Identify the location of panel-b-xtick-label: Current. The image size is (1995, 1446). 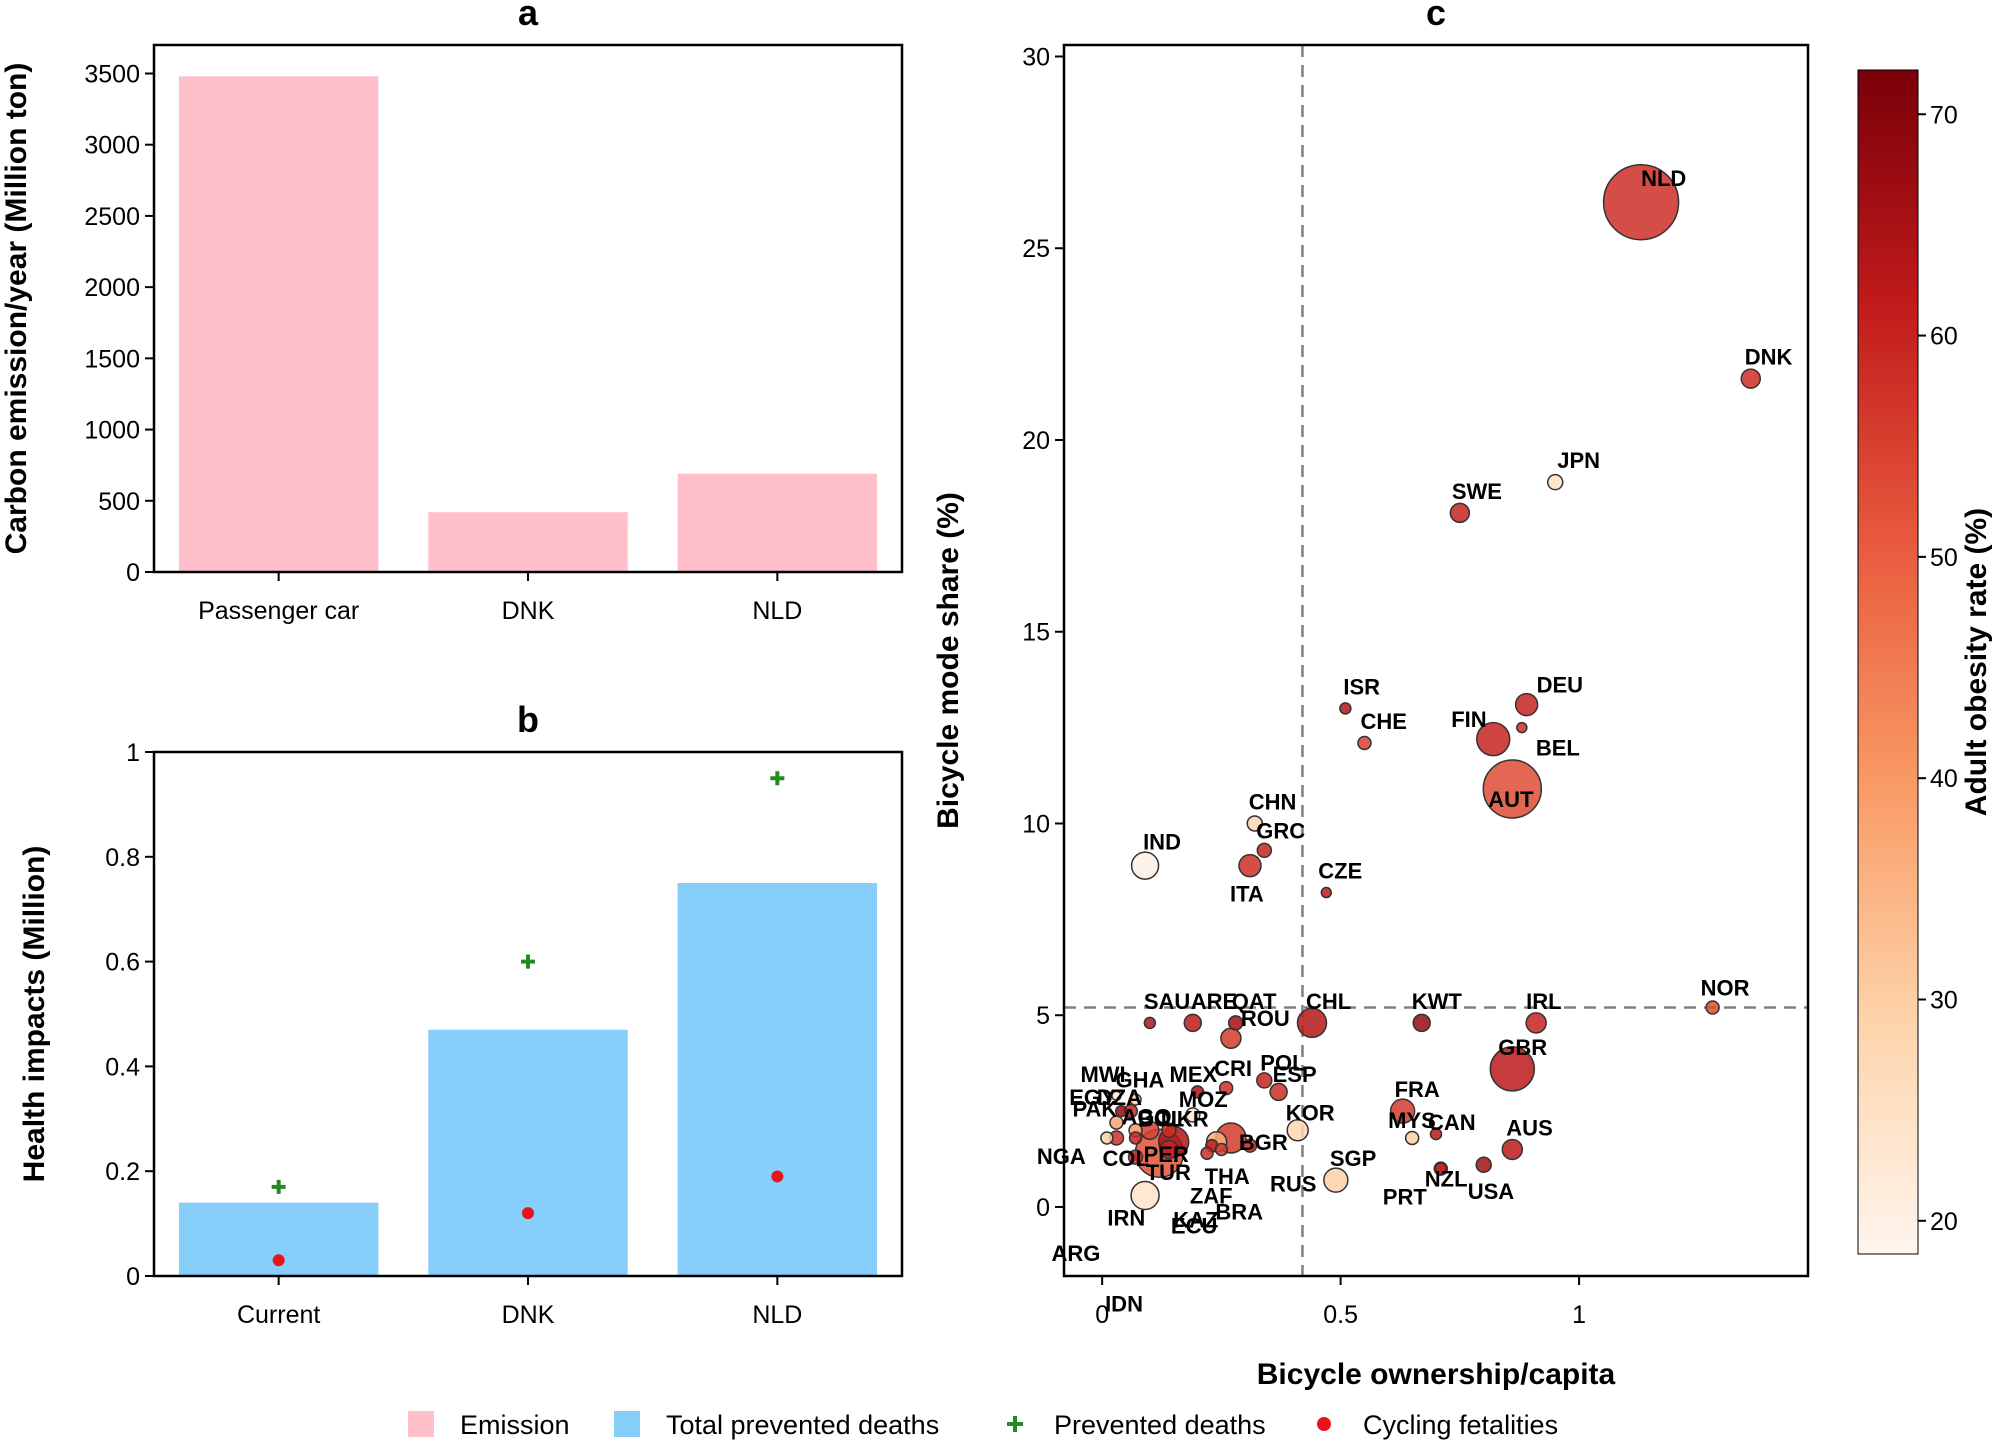
(278, 1315).